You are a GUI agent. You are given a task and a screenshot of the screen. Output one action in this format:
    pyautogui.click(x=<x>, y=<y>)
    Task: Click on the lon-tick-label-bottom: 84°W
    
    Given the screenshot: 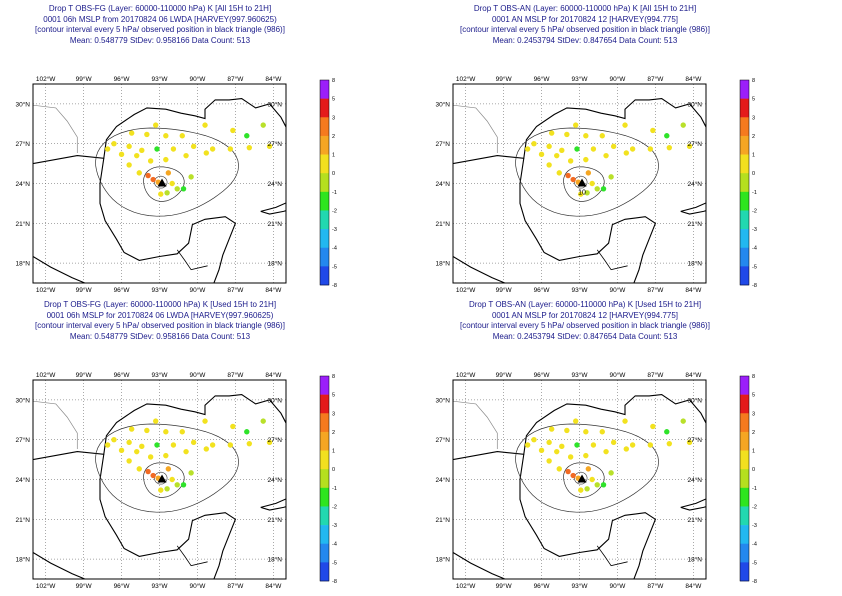 What is the action you would take?
    pyautogui.click(x=273, y=290)
    